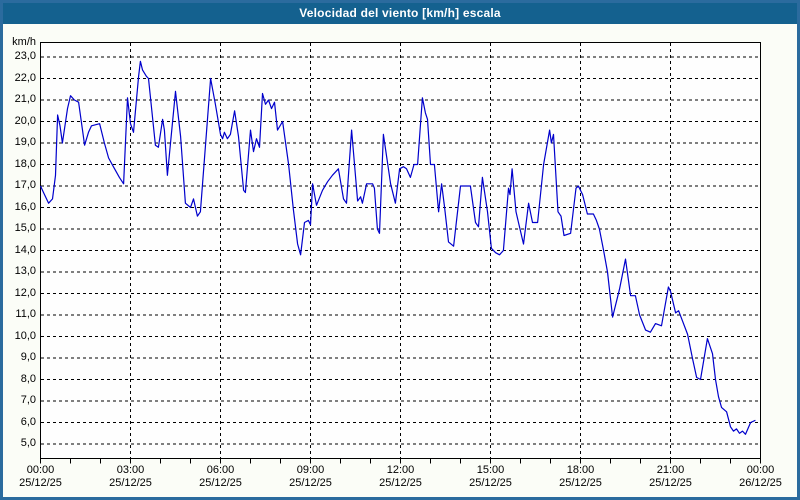  What do you see at coordinates (25, 249) in the screenshot?
I see `y-tick-label: 14,0` at bounding box center [25, 249].